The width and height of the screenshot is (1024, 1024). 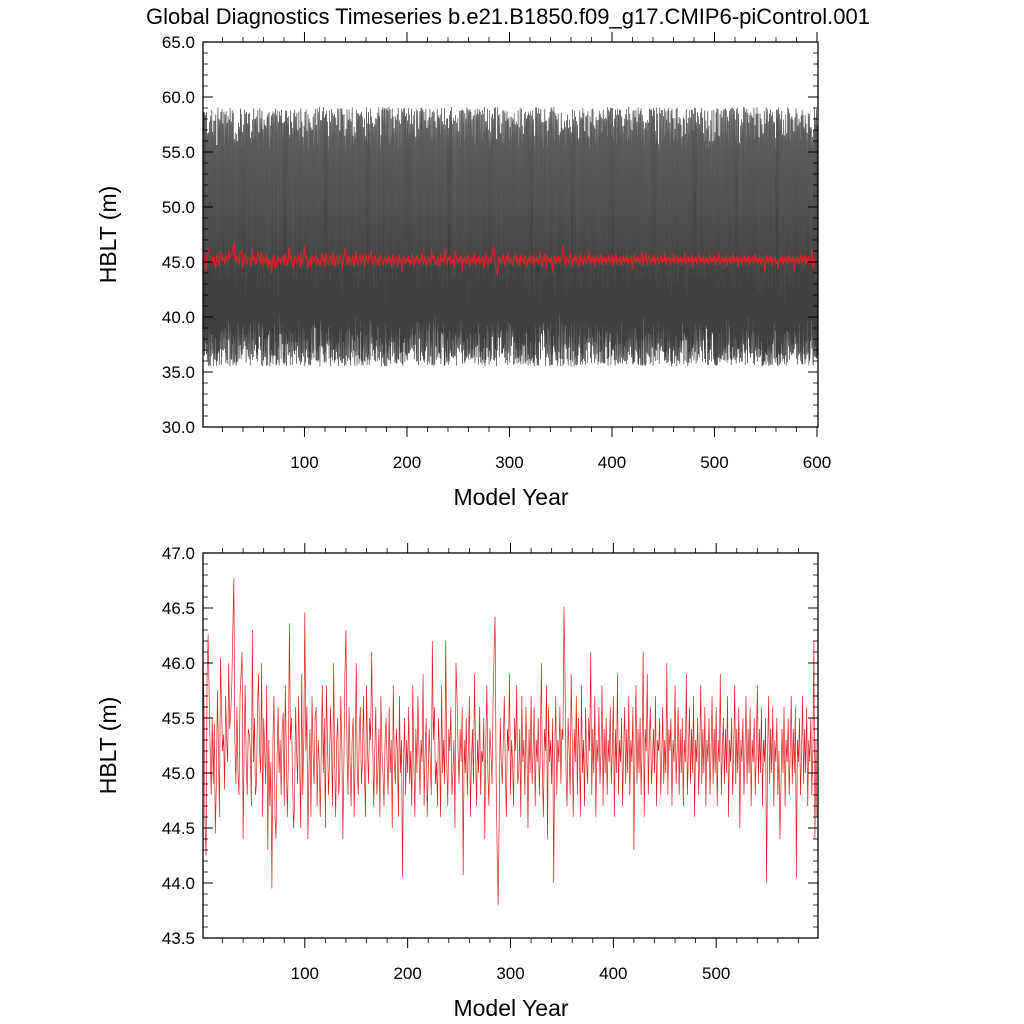 What do you see at coordinates (178, 883) in the screenshot?
I see `bottom-ytick-label: 44.0` at bounding box center [178, 883].